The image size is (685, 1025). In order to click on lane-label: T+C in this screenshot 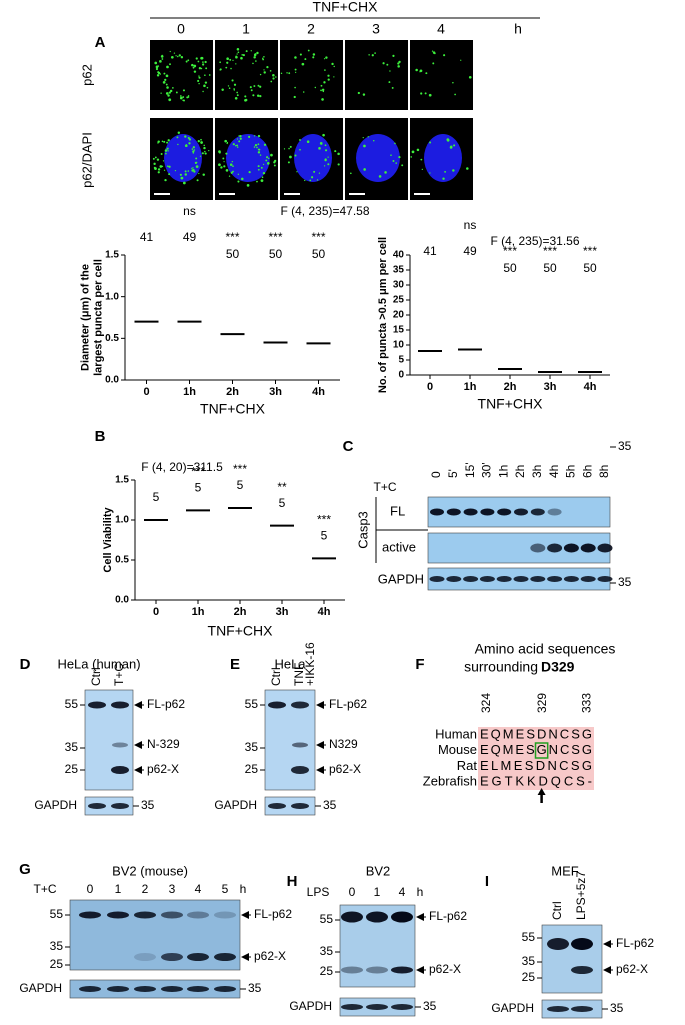, I will do `click(119, 674)`.